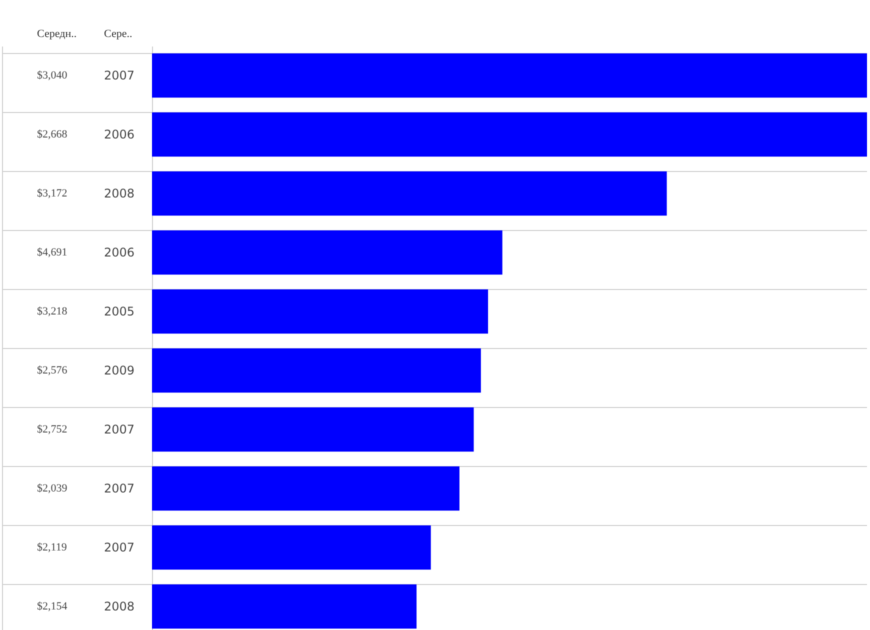 The height and width of the screenshot is (630, 870). I want to click on text: $2,119, so click(52, 548).